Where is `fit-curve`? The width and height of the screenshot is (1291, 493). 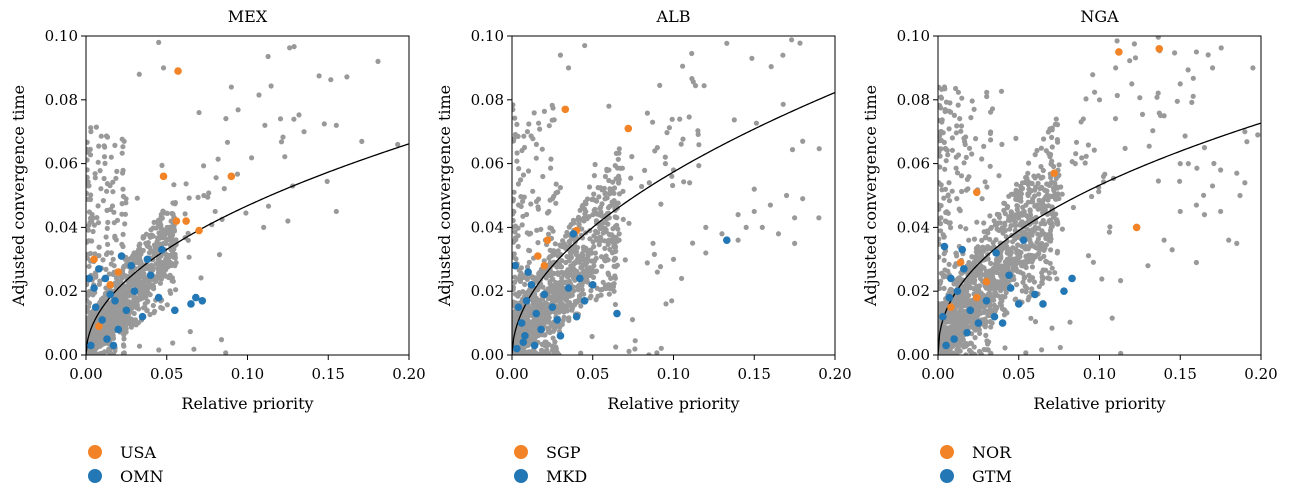
fit-curve is located at coordinates (247, 249).